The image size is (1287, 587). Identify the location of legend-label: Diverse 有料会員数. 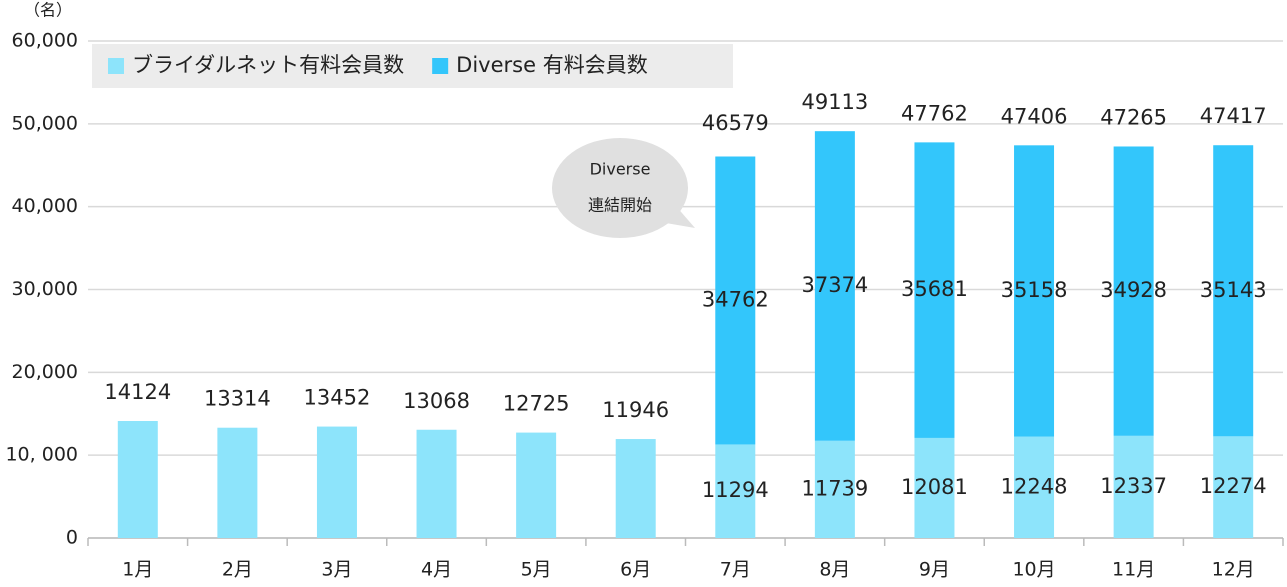
(552, 65).